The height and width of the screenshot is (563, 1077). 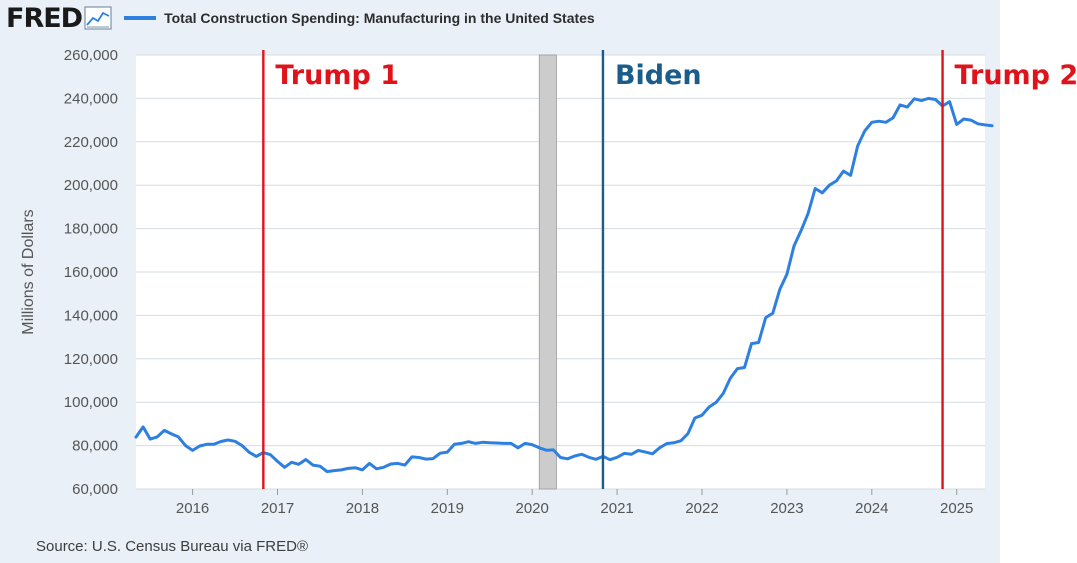 What do you see at coordinates (140, 18) in the screenshot?
I see `legend-swatch` at bounding box center [140, 18].